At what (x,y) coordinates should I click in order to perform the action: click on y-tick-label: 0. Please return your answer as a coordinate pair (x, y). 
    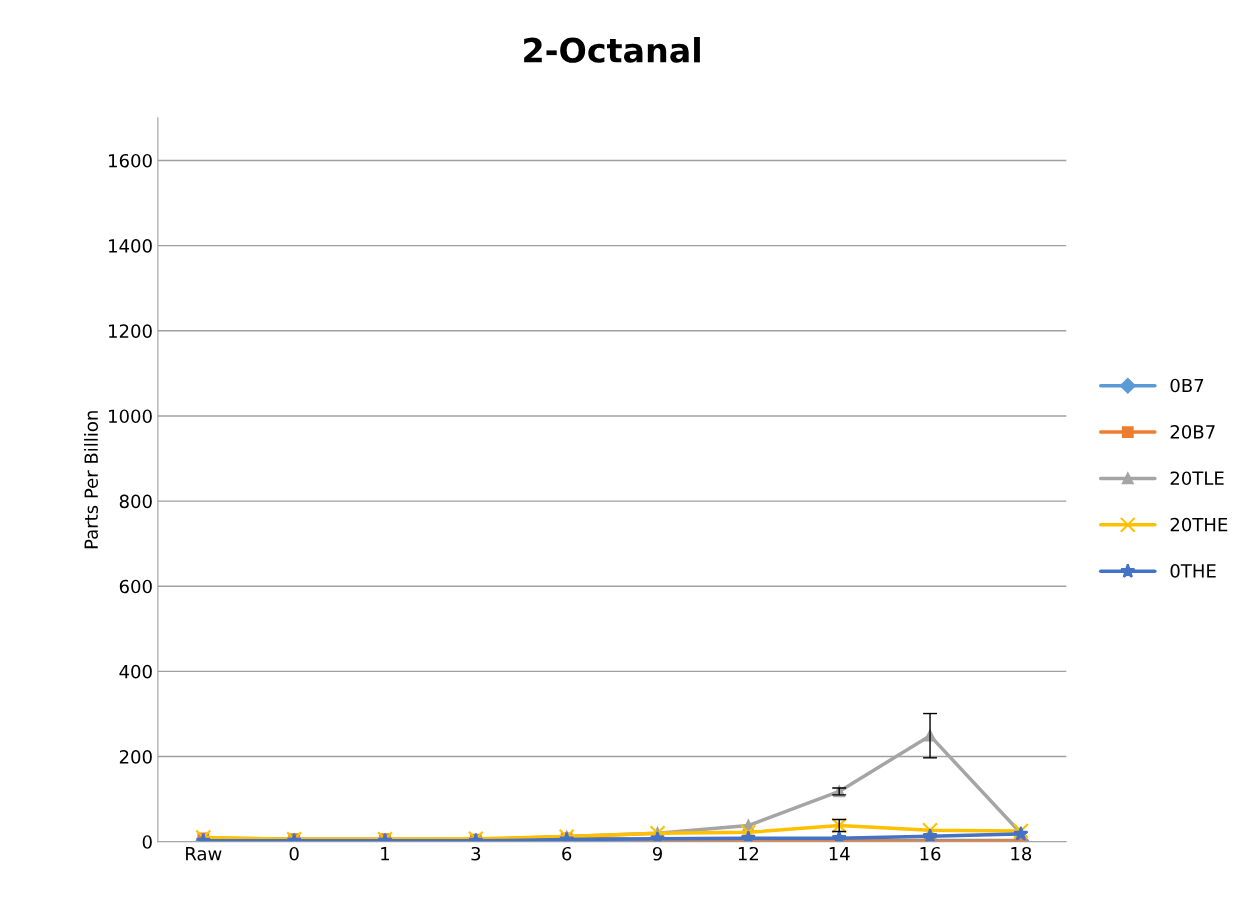
    Looking at the image, I should click on (147, 842).